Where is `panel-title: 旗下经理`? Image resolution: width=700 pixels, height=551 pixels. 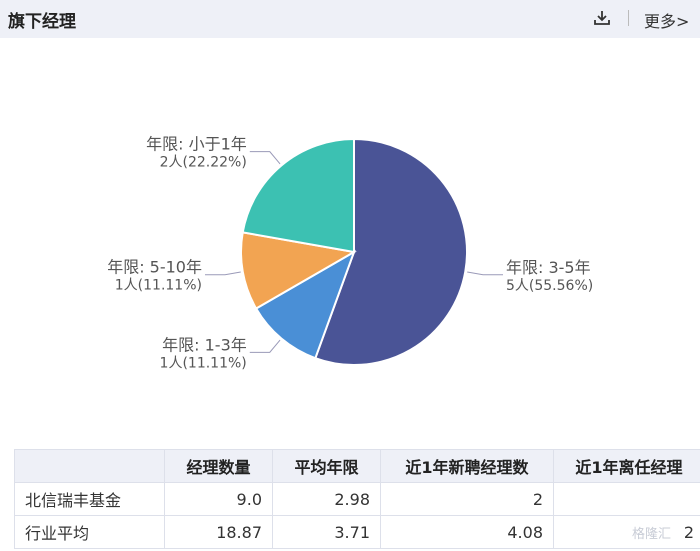 panel-title: 旗下经理 is located at coordinates (42, 22).